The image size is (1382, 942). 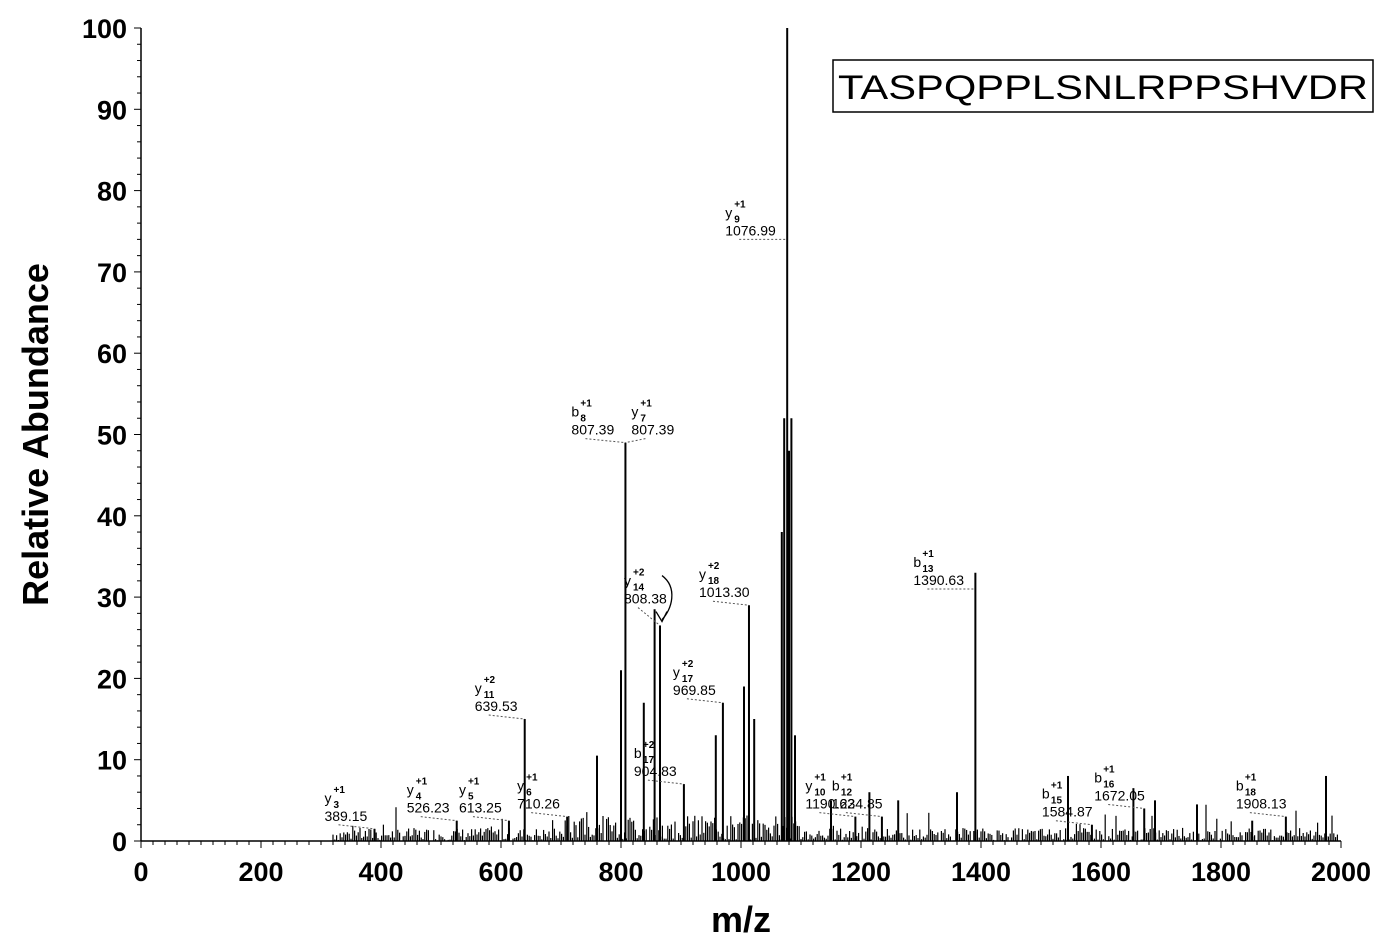 What do you see at coordinates (432, 799) in the screenshot?
I see `ion-label-y4: y 4 +1 526.23` at bounding box center [432, 799].